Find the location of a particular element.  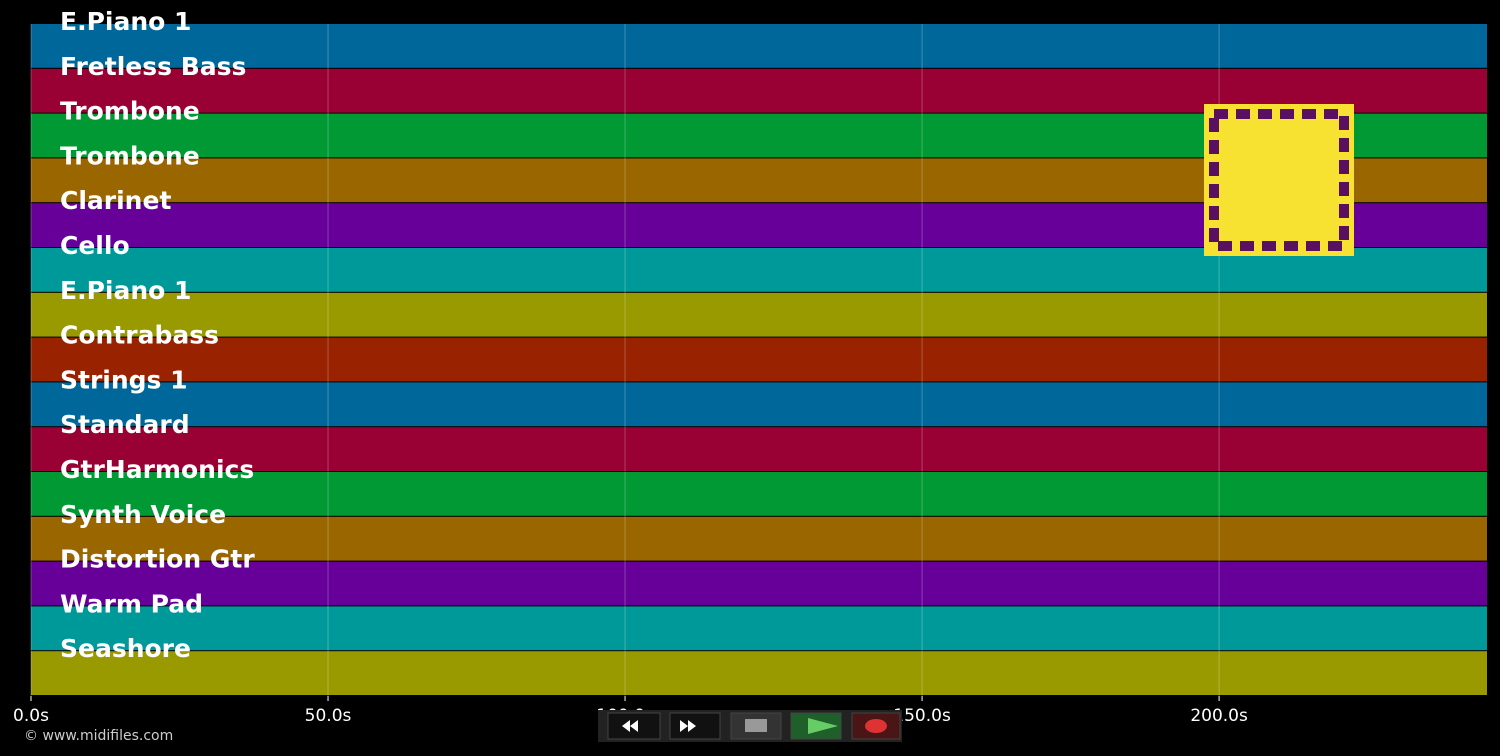

track-name: Standard is located at coordinates (125, 424).